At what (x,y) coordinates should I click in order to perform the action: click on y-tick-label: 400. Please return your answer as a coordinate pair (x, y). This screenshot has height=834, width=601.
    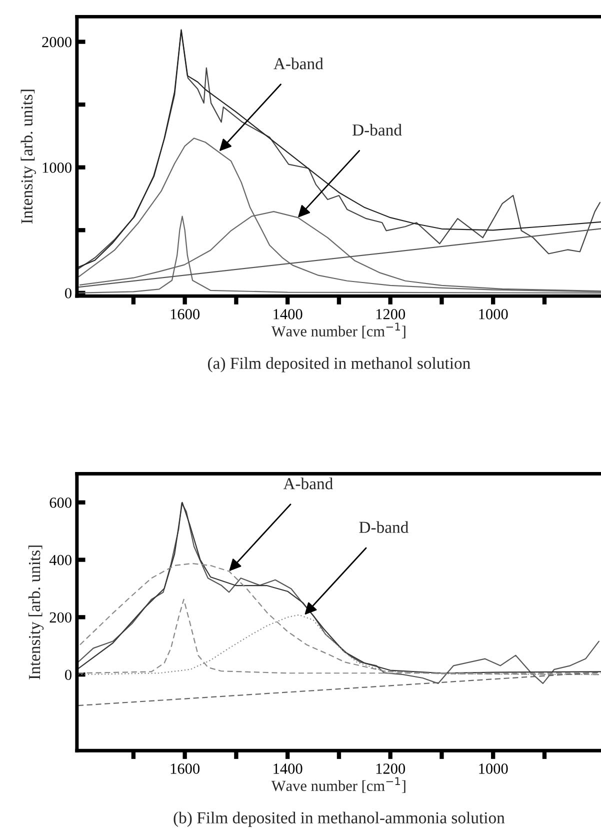
    Looking at the image, I should click on (60, 560).